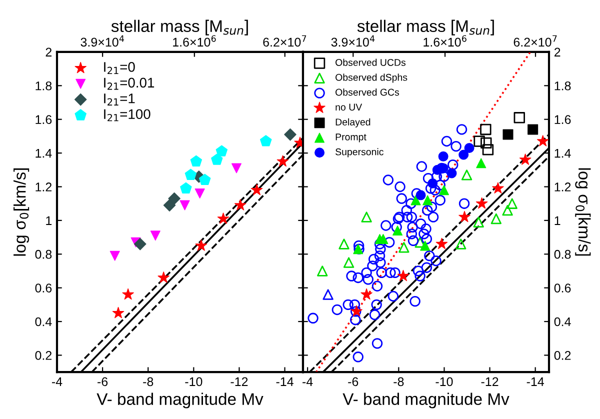  What do you see at coordinates (285, 381) in the screenshot?
I see `x-tick-label: -14` at bounding box center [285, 381].